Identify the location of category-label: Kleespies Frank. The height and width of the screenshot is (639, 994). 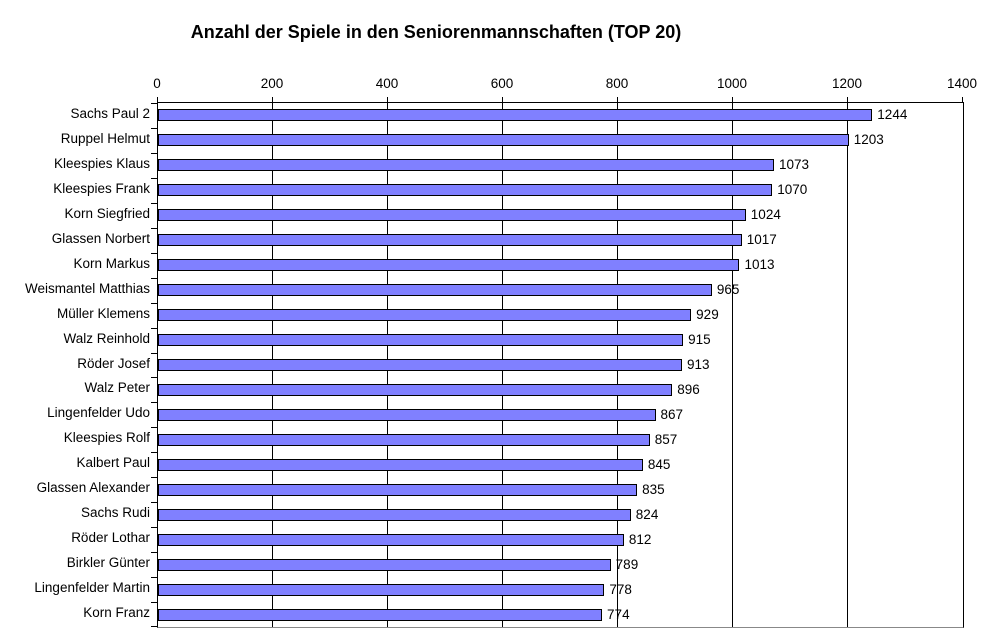
(101, 188).